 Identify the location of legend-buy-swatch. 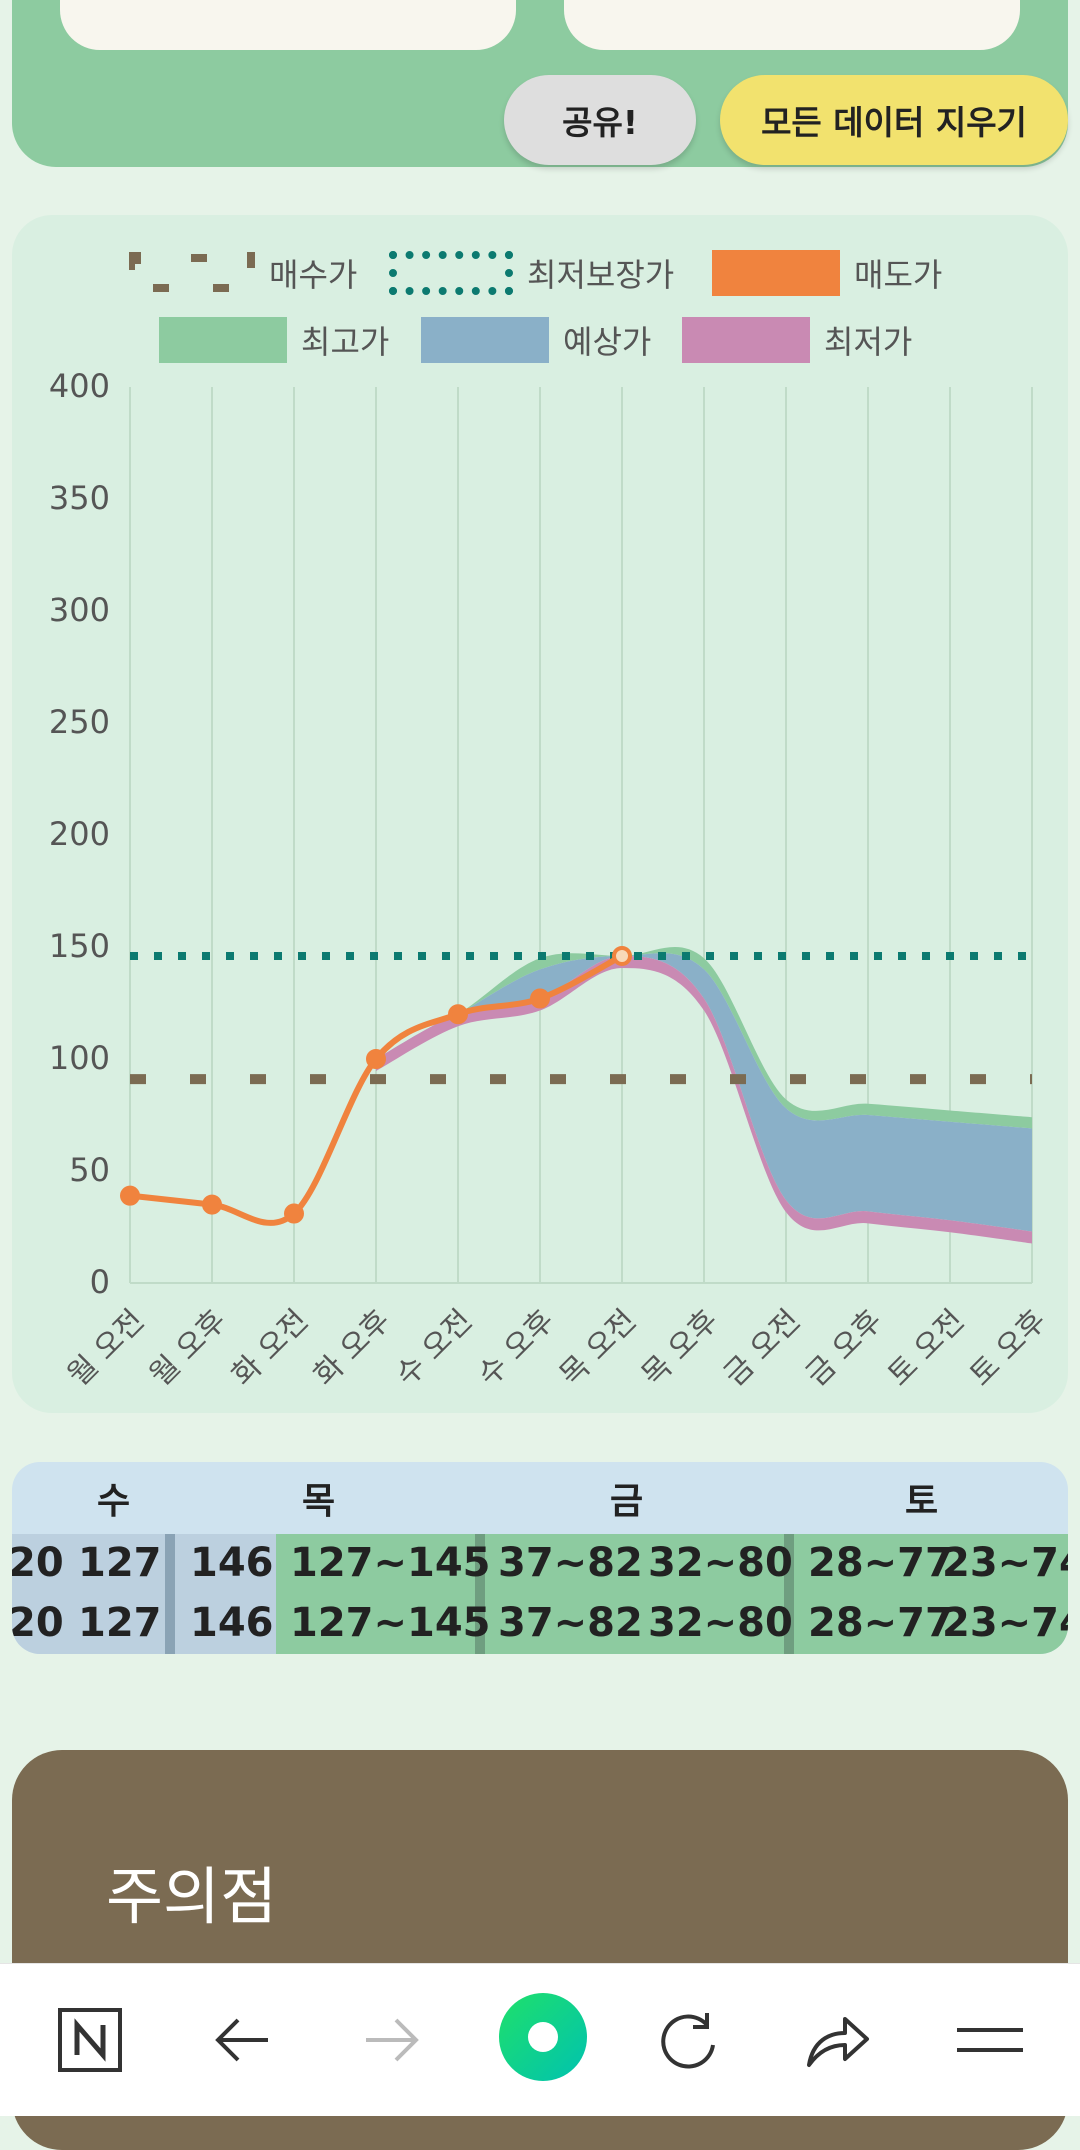
(192, 272).